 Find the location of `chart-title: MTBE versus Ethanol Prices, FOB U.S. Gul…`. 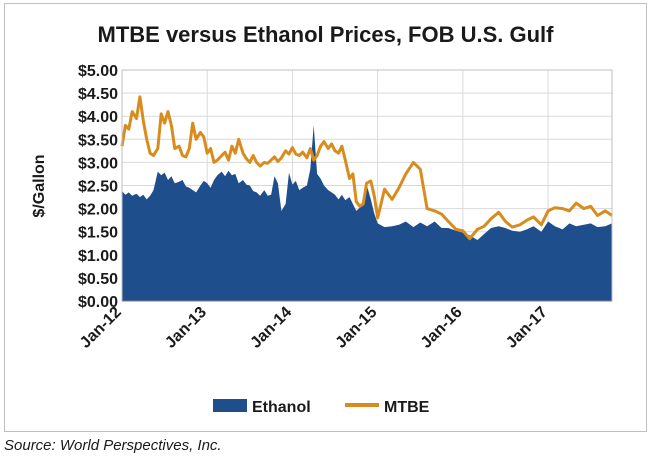

chart-title: MTBE versus Ethanol Prices, FOB U.S. Gul… is located at coordinates (325, 34).